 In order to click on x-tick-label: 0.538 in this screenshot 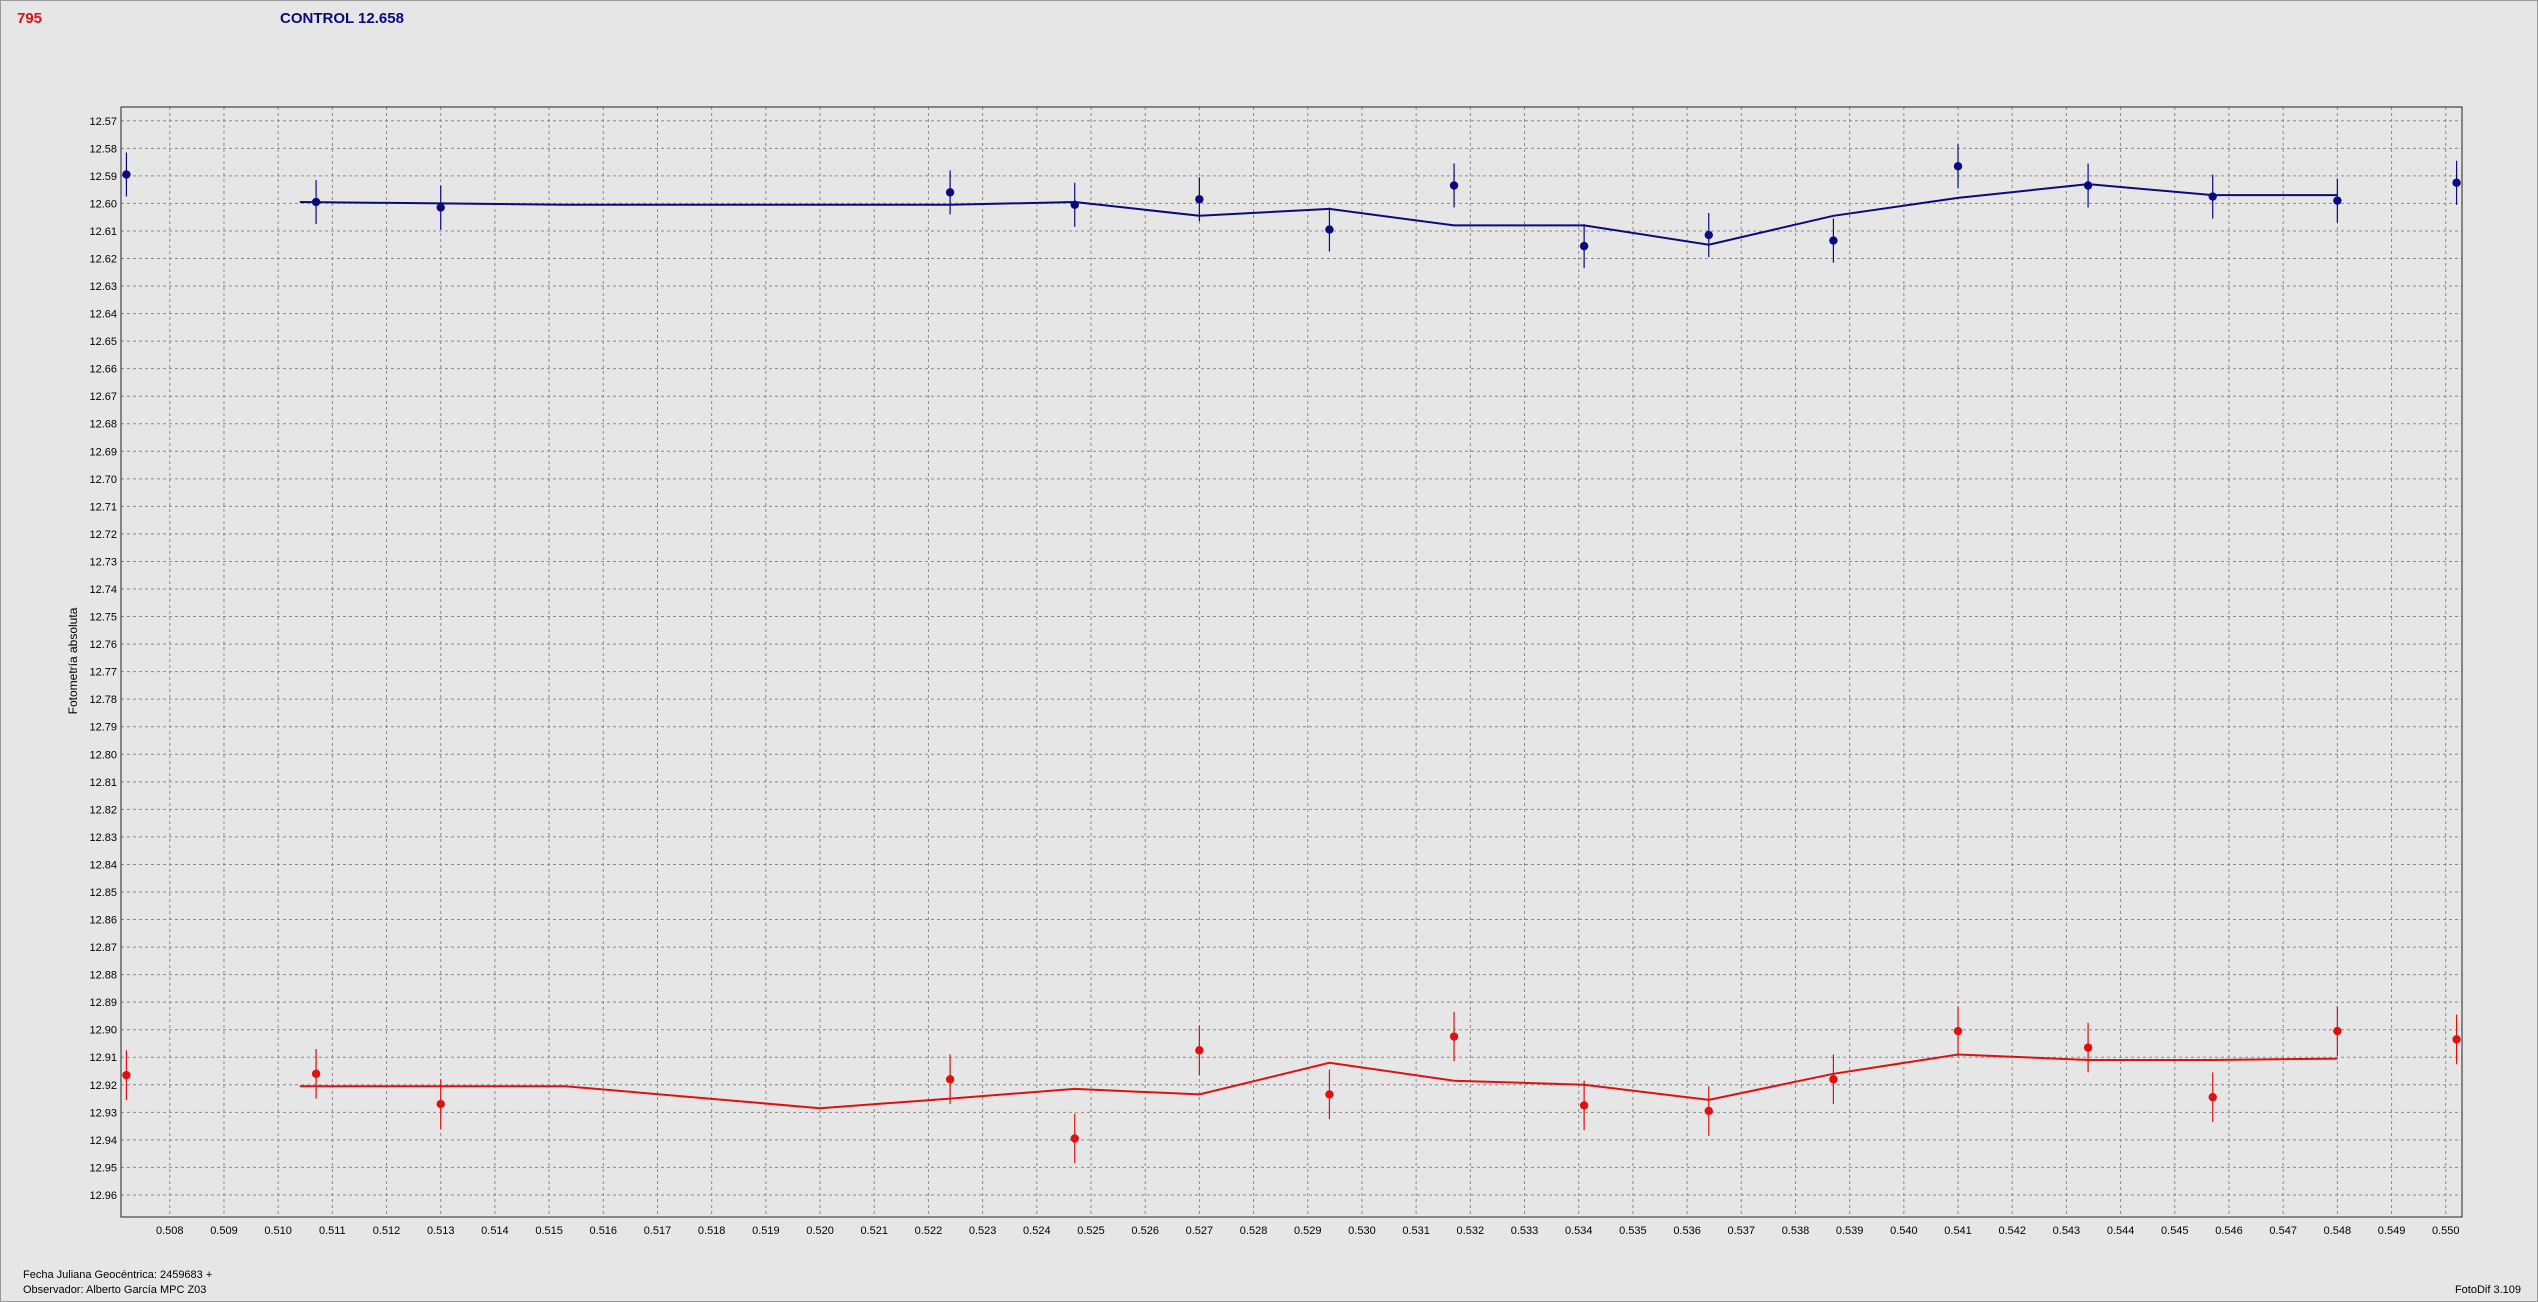, I will do `click(1796, 1231)`.